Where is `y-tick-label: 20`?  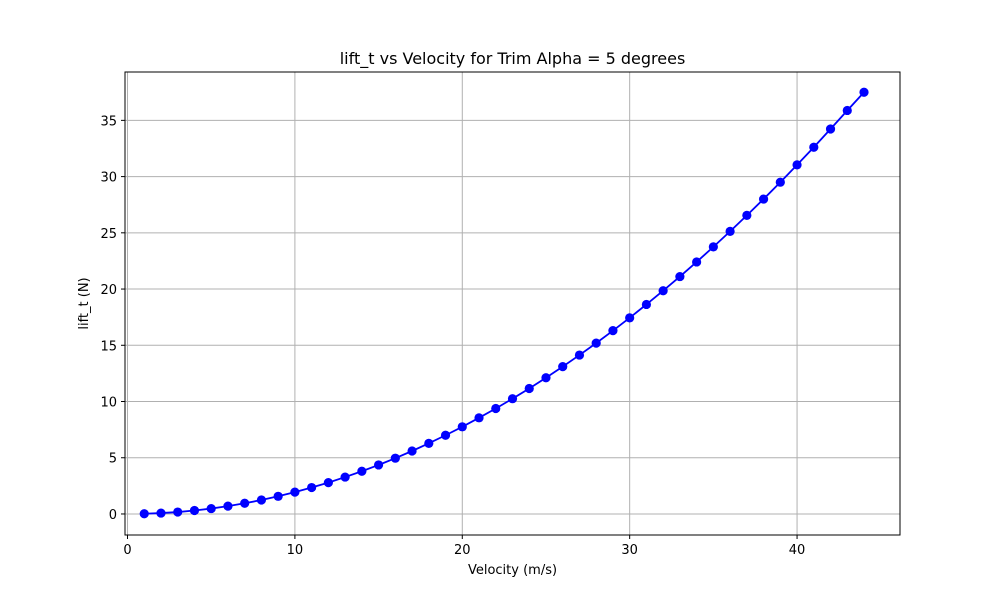
y-tick-label: 20 is located at coordinates (108, 290).